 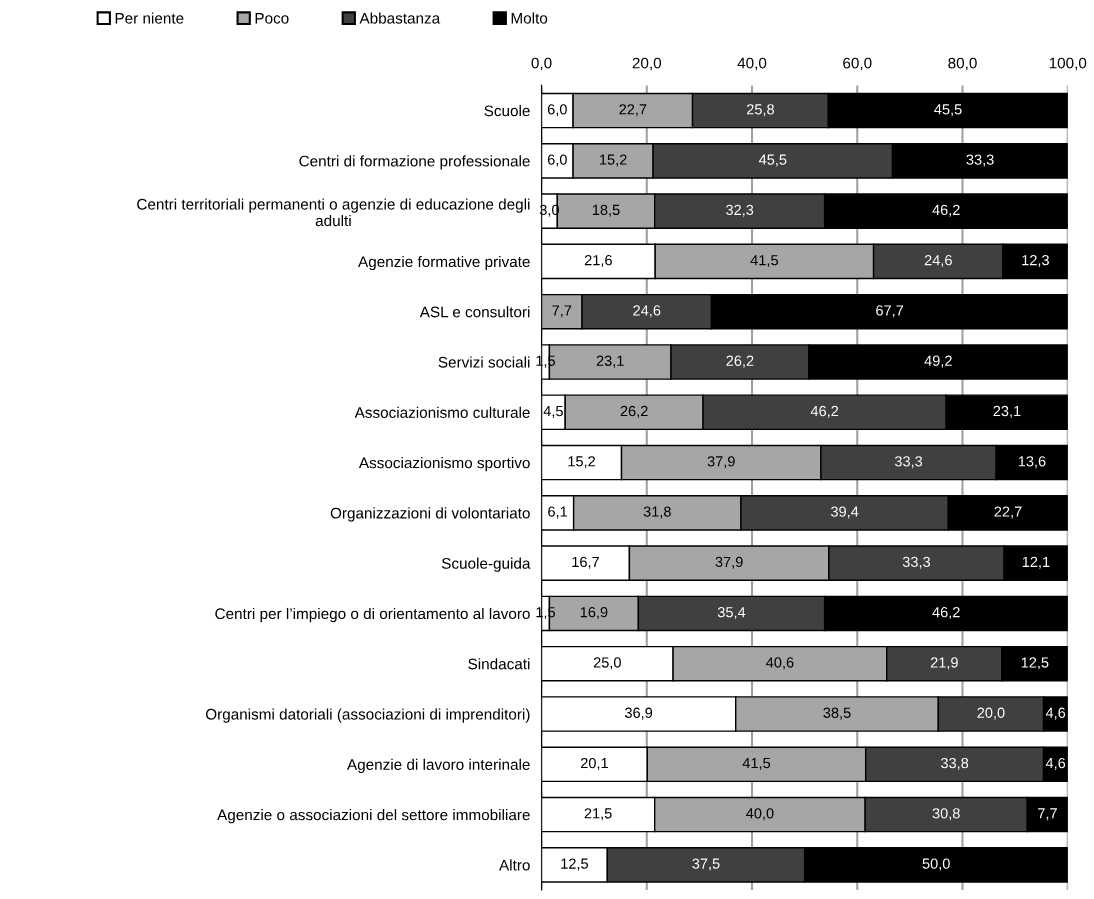 I want to click on data-label: 35,4, so click(x=731, y=613).